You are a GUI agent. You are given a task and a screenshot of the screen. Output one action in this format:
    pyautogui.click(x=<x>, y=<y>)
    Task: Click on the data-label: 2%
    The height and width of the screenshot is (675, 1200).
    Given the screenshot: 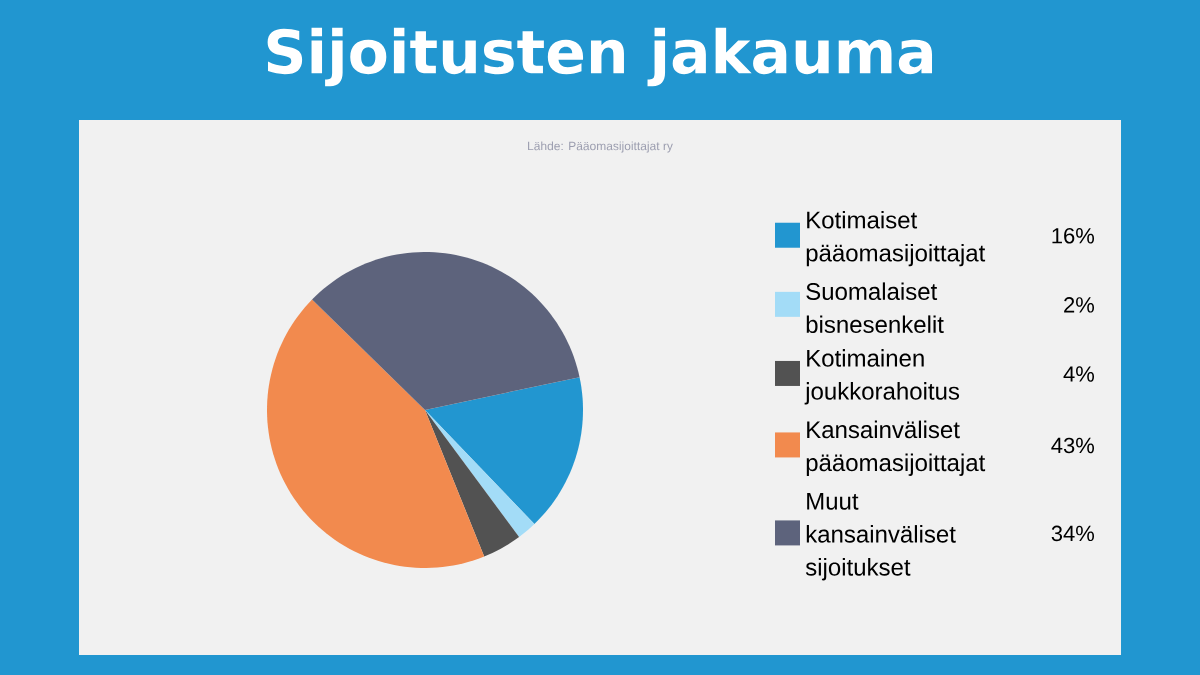 What is the action you would take?
    pyautogui.click(x=1079, y=305)
    